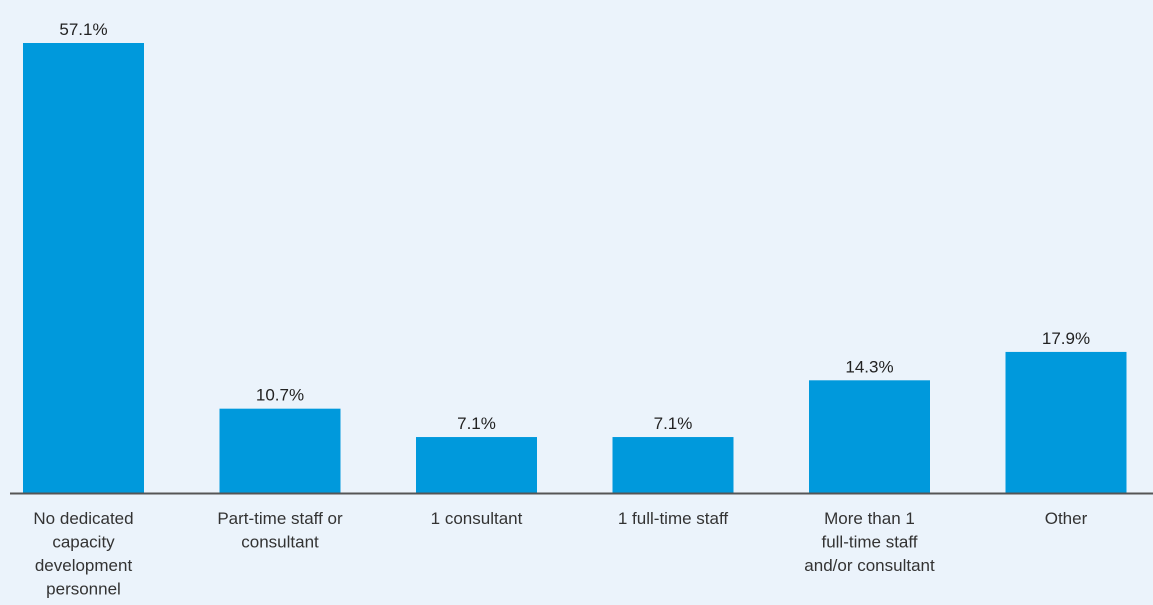  What do you see at coordinates (83, 29) in the screenshot?
I see `bar-value-label: 57.1%` at bounding box center [83, 29].